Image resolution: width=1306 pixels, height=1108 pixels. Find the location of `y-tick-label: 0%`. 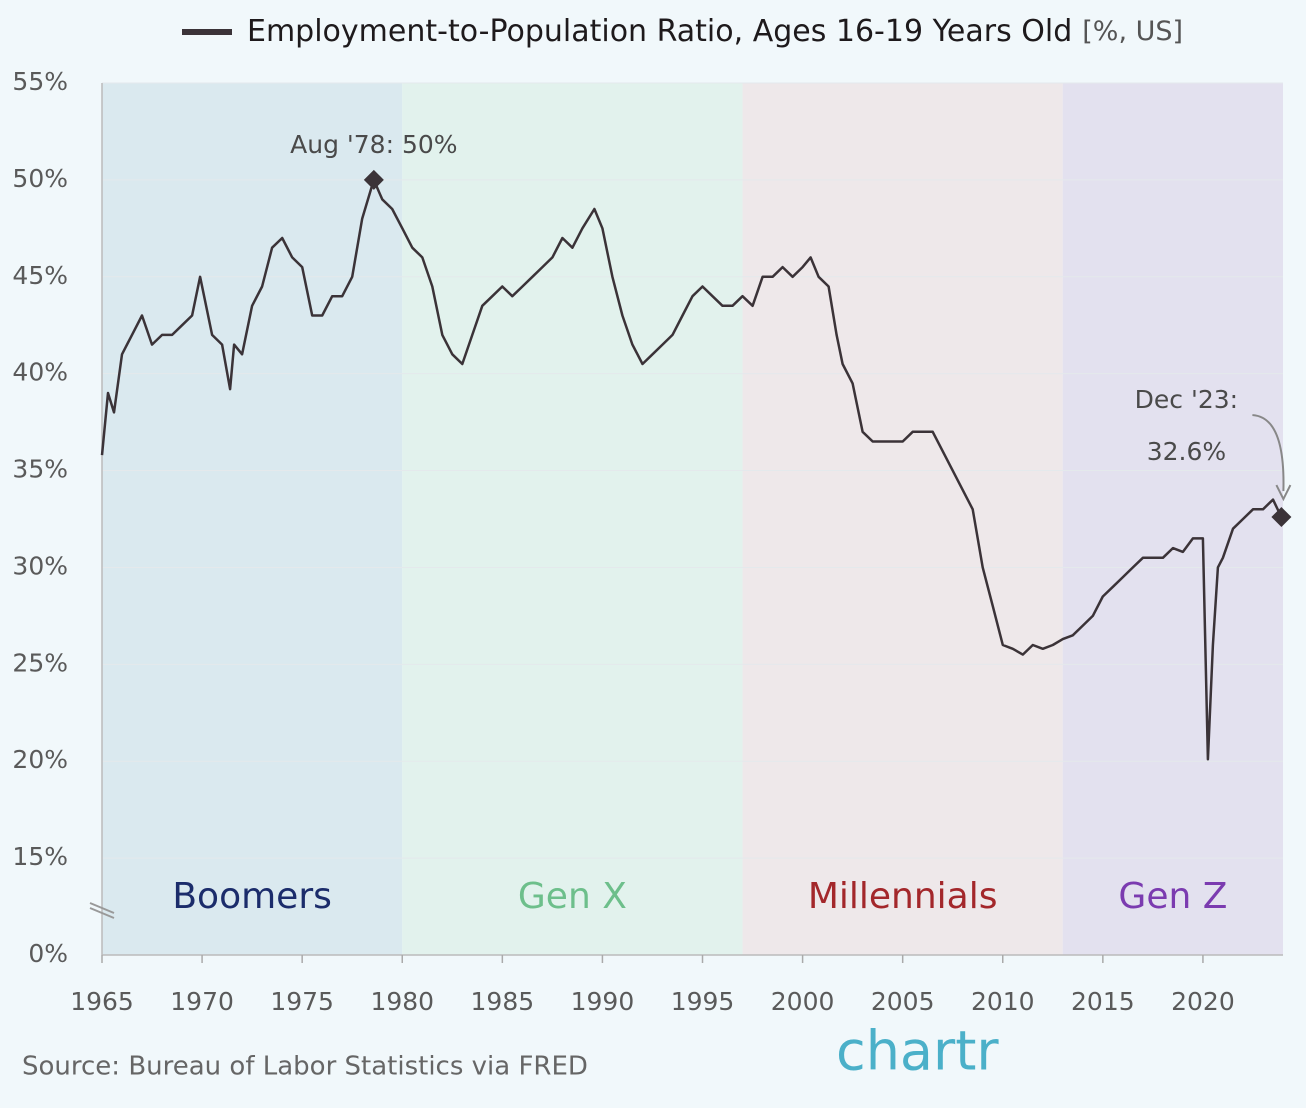

y-tick-label: 0% is located at coordinates (48, 953).